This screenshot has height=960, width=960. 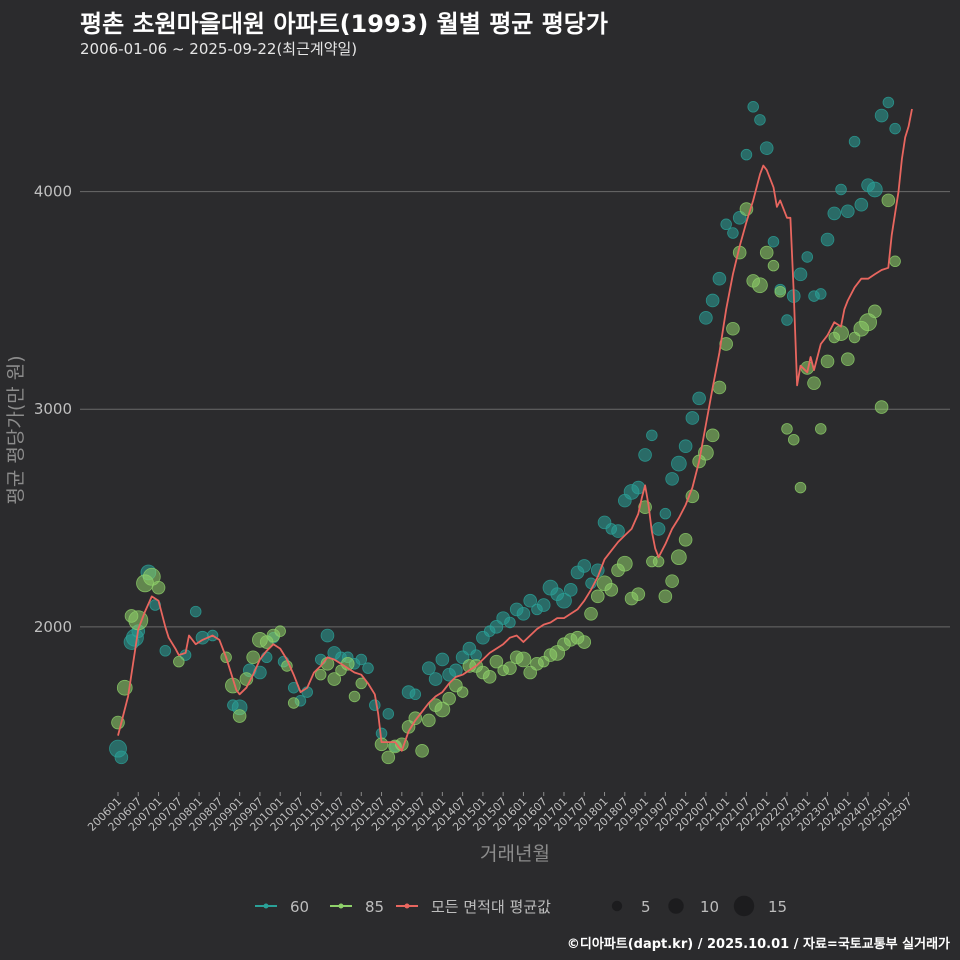 What do you see at coordinates (53, 627) in the screenshot?
I see `y-tick-label-2000: 2000` at bounding box center [53, 627].